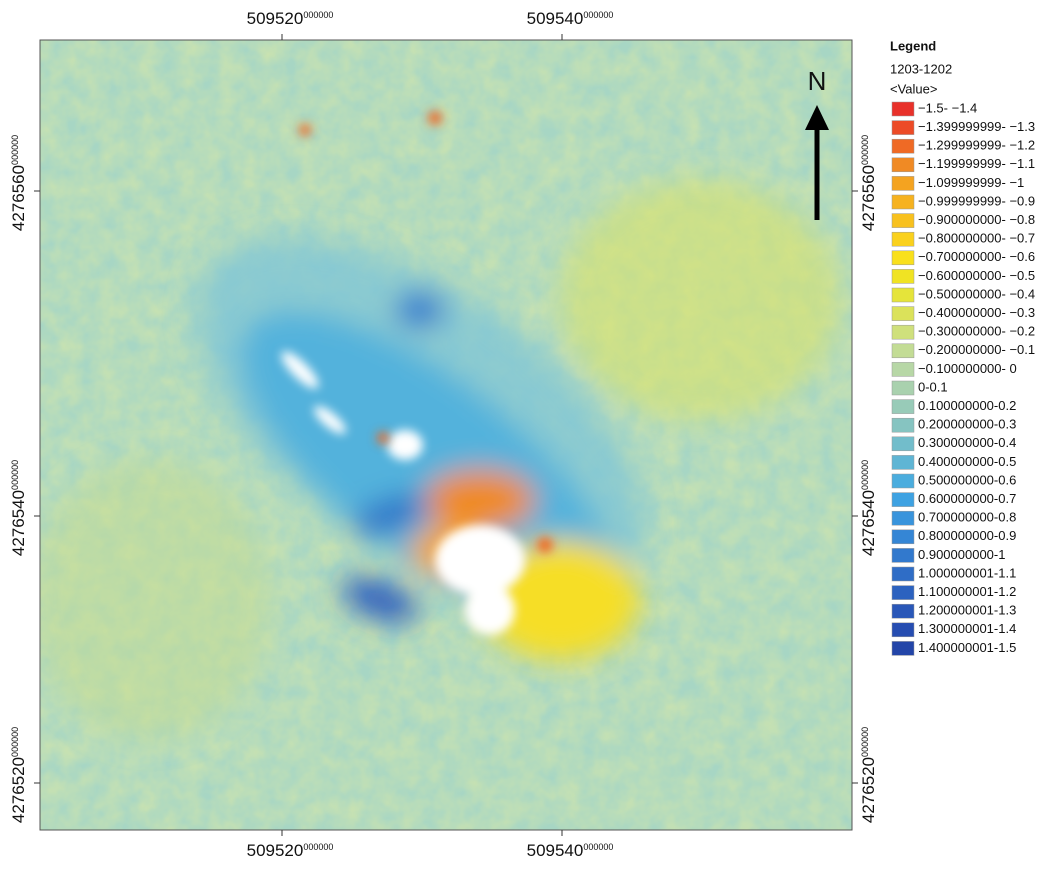 This screenshot has height=874, width=1061. I want to click on legend-label: 0.900000000-1, so click(961, 554).